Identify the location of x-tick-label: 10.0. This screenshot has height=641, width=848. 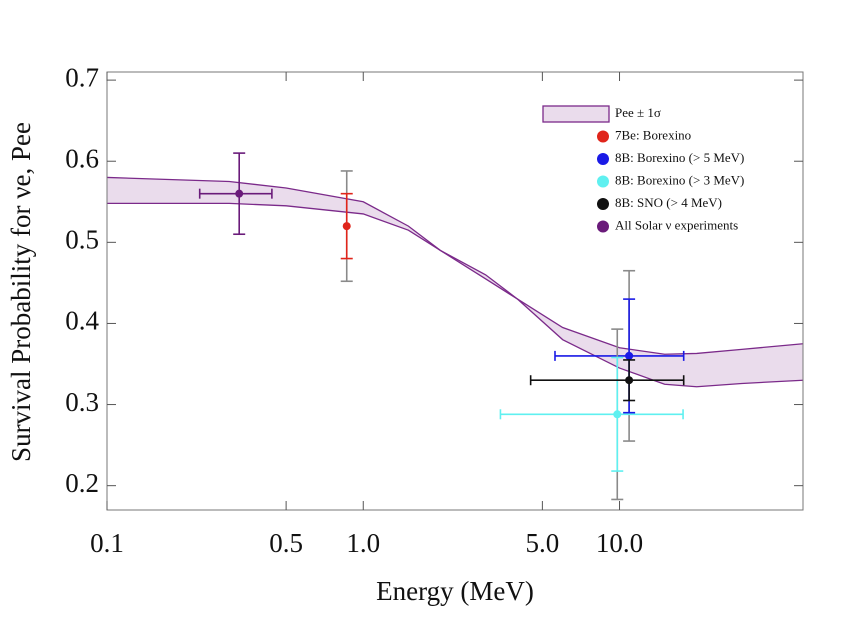
(619, 543).